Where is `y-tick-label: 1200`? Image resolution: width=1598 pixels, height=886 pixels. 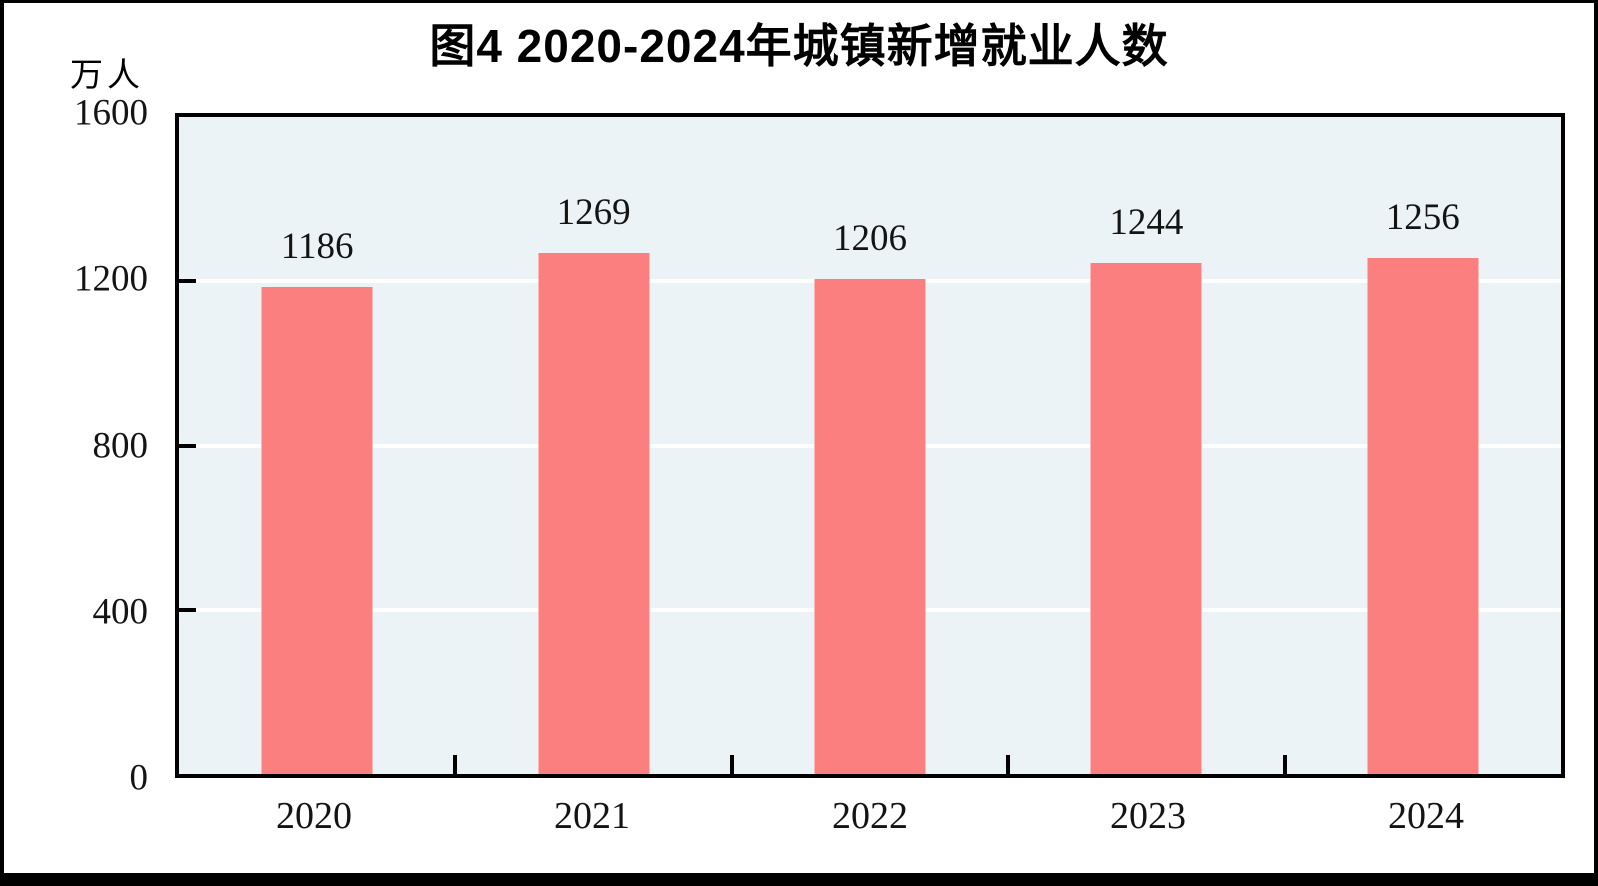
y-tick-label: 1200 is located at coordinates (111, 279).